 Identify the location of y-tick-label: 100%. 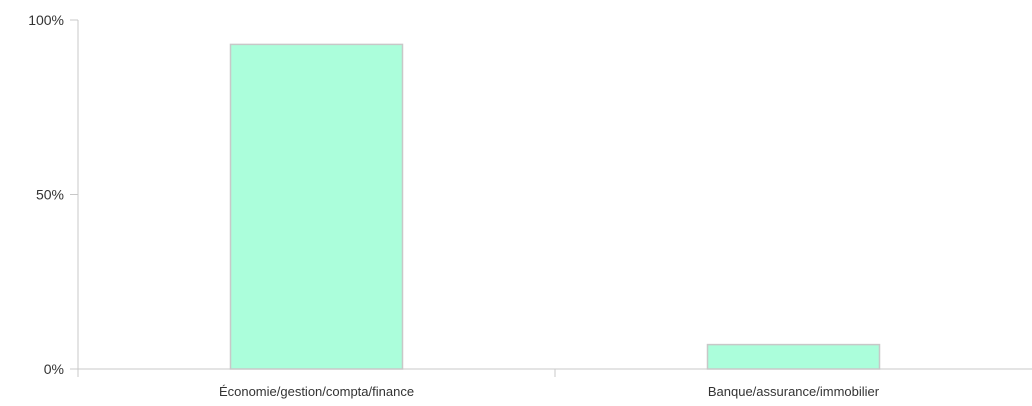
(46, 20).